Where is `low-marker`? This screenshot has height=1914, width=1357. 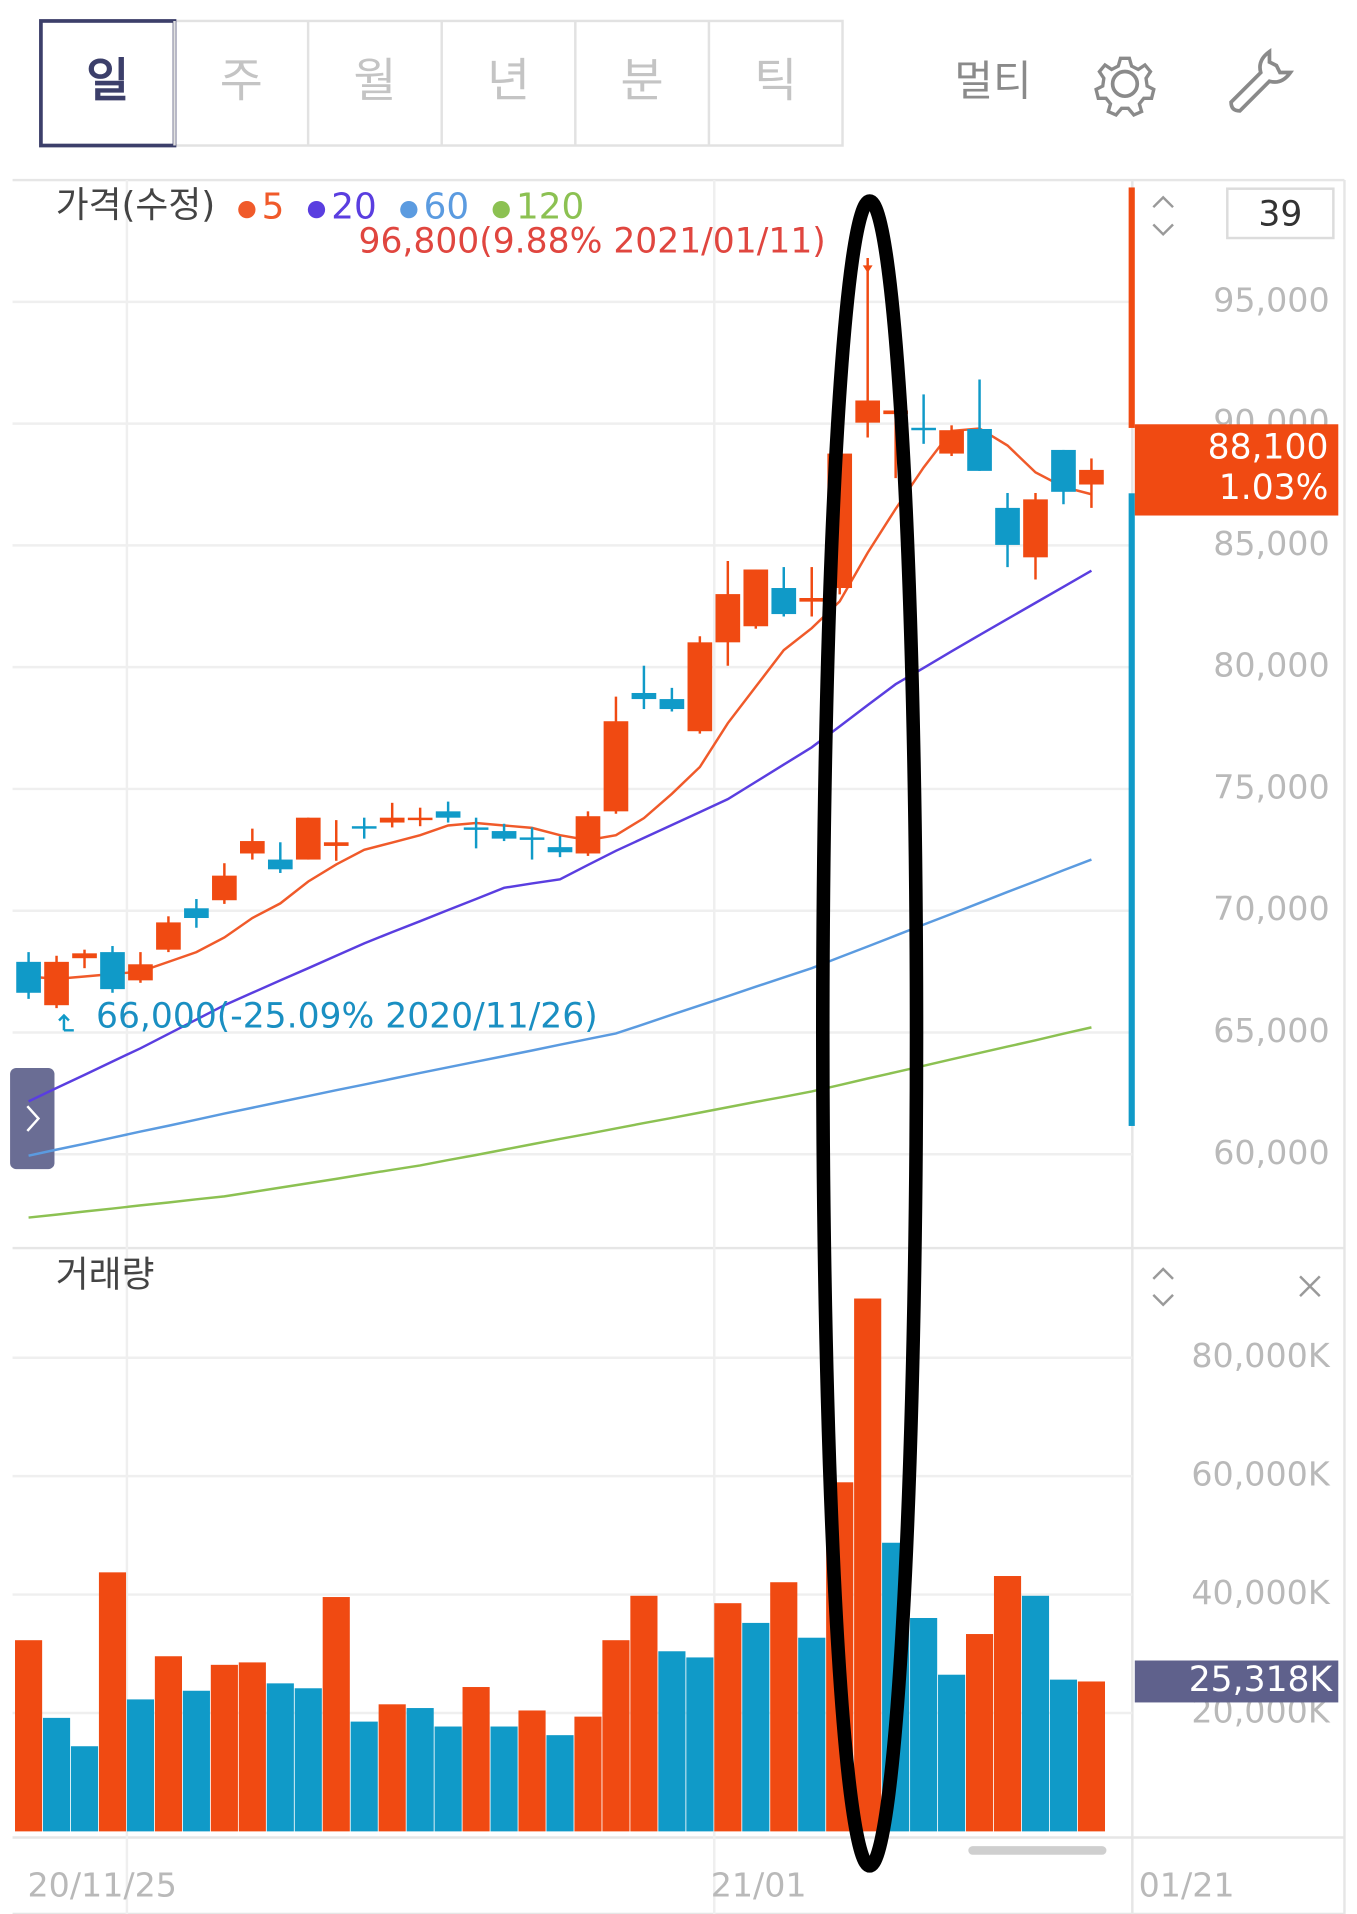 low-marker is located at coordinates (66, 1022).